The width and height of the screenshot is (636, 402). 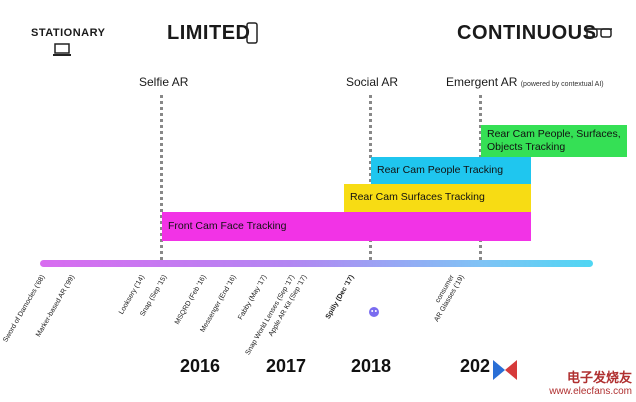 I want to click on year-2016: 2016, so click(x=200, y=366).